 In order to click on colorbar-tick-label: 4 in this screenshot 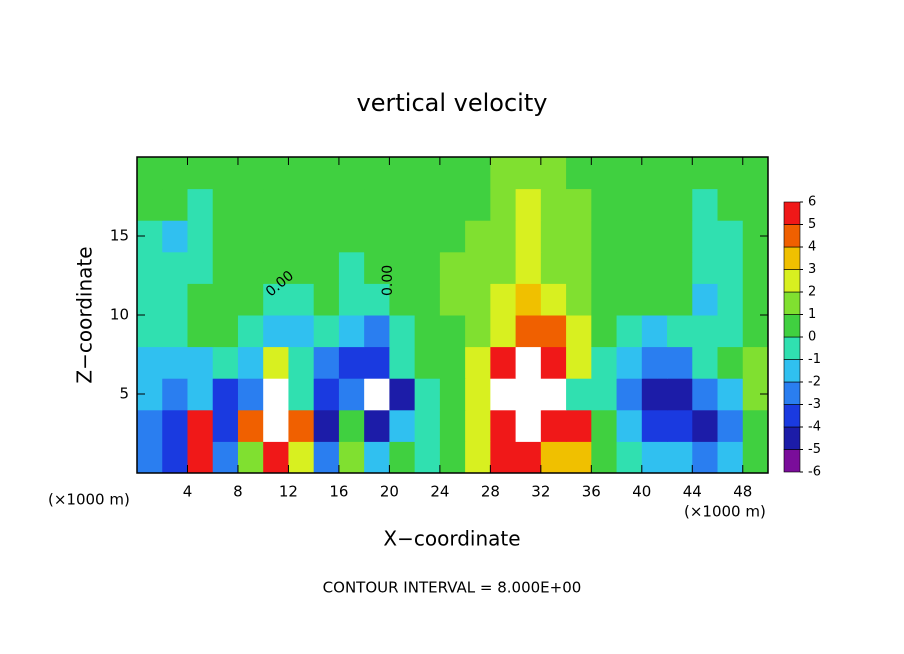, I will do `click(812, 247)`.